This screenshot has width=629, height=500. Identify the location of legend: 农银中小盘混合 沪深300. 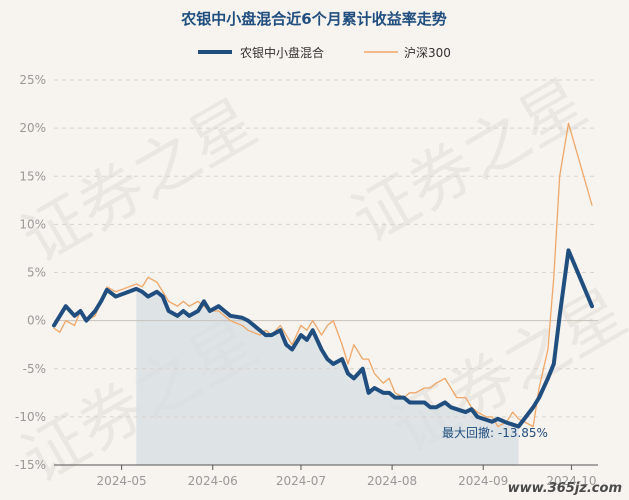
(324, 52).